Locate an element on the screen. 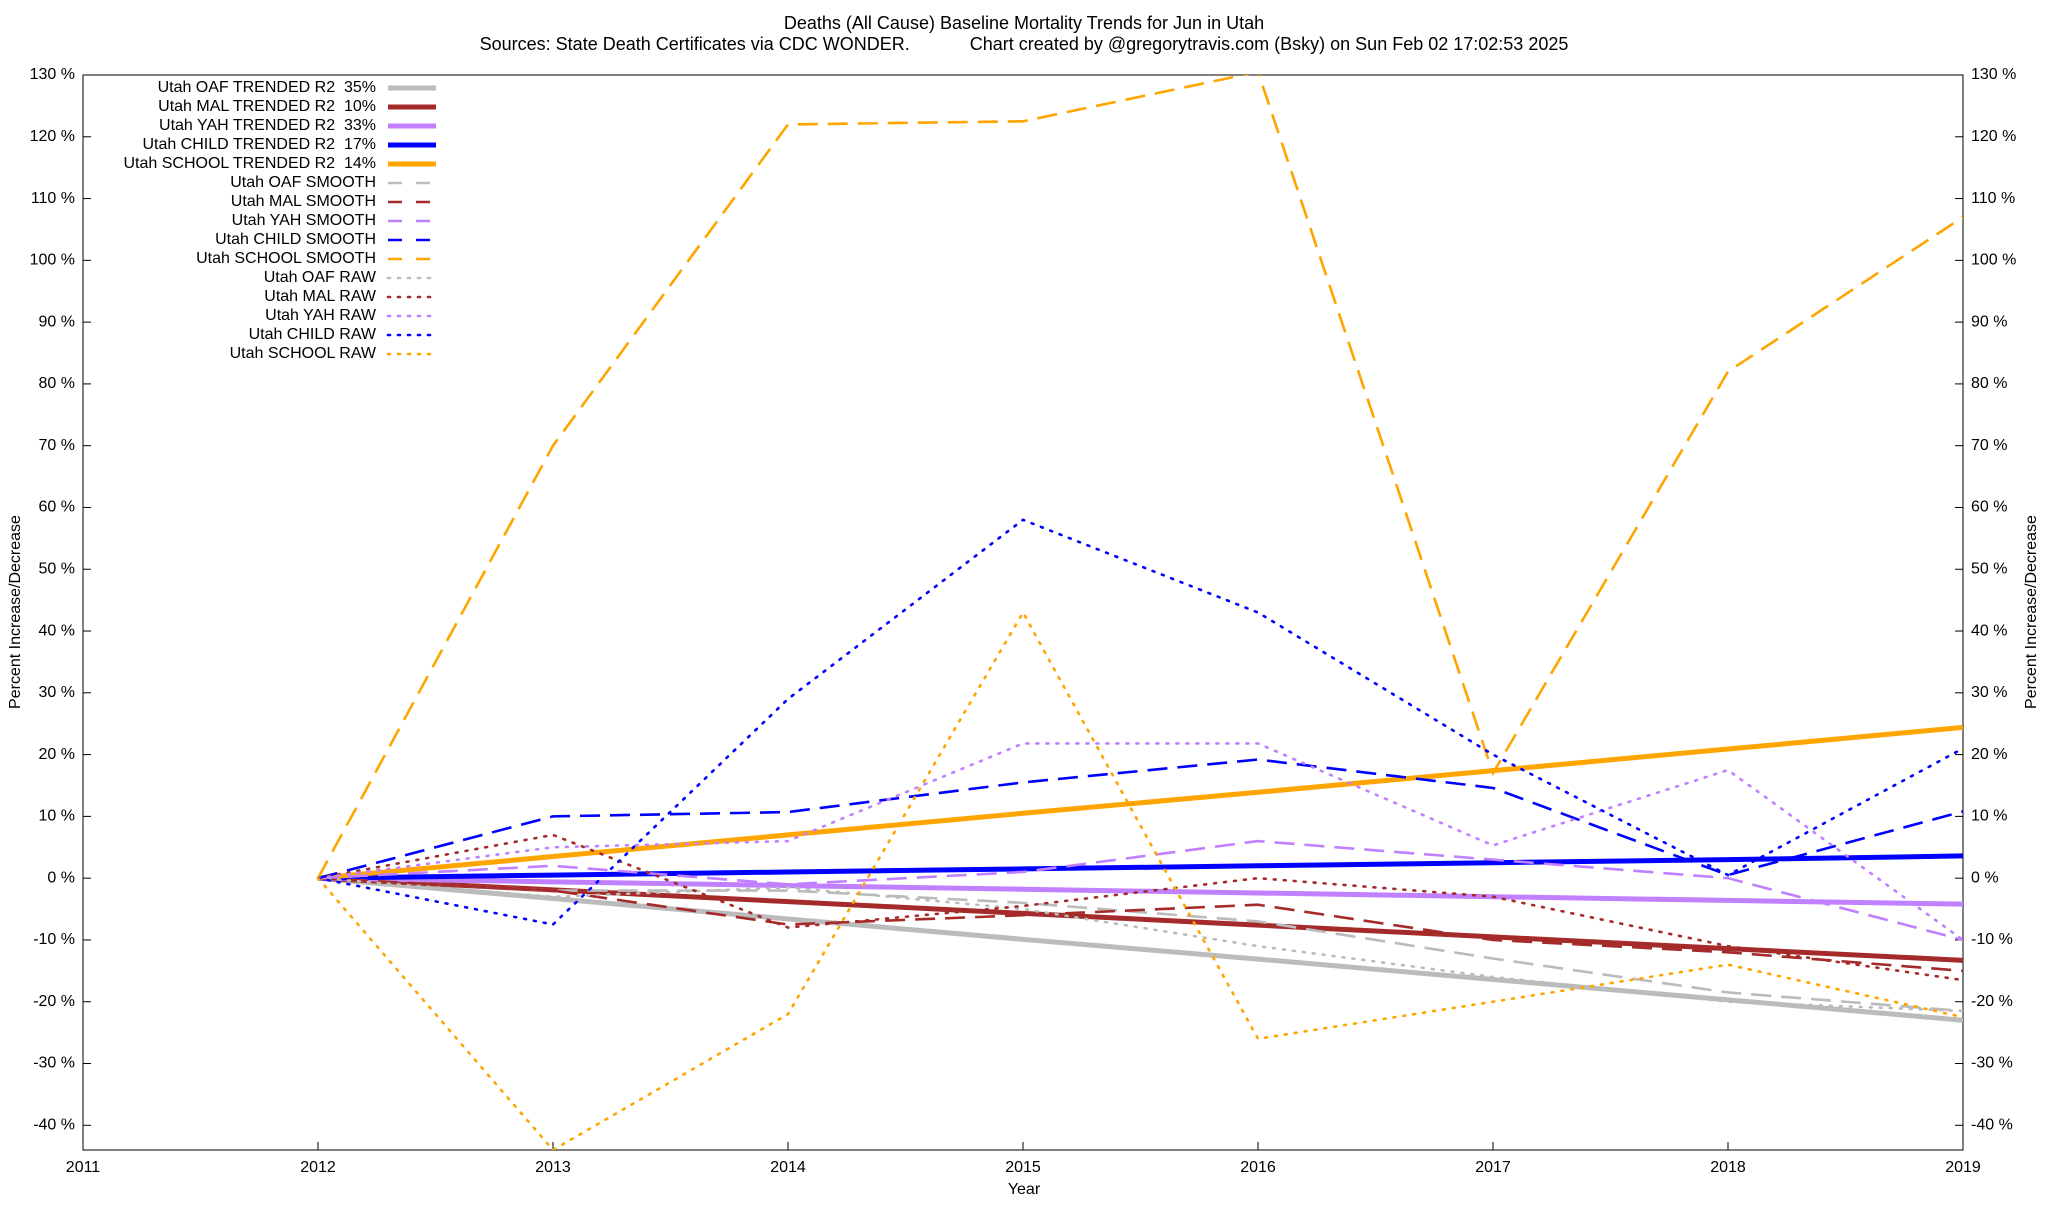 This screenshot has width=2048, height=1205. y2-tick-label: 120 % is located at coordinates (1993, 136).